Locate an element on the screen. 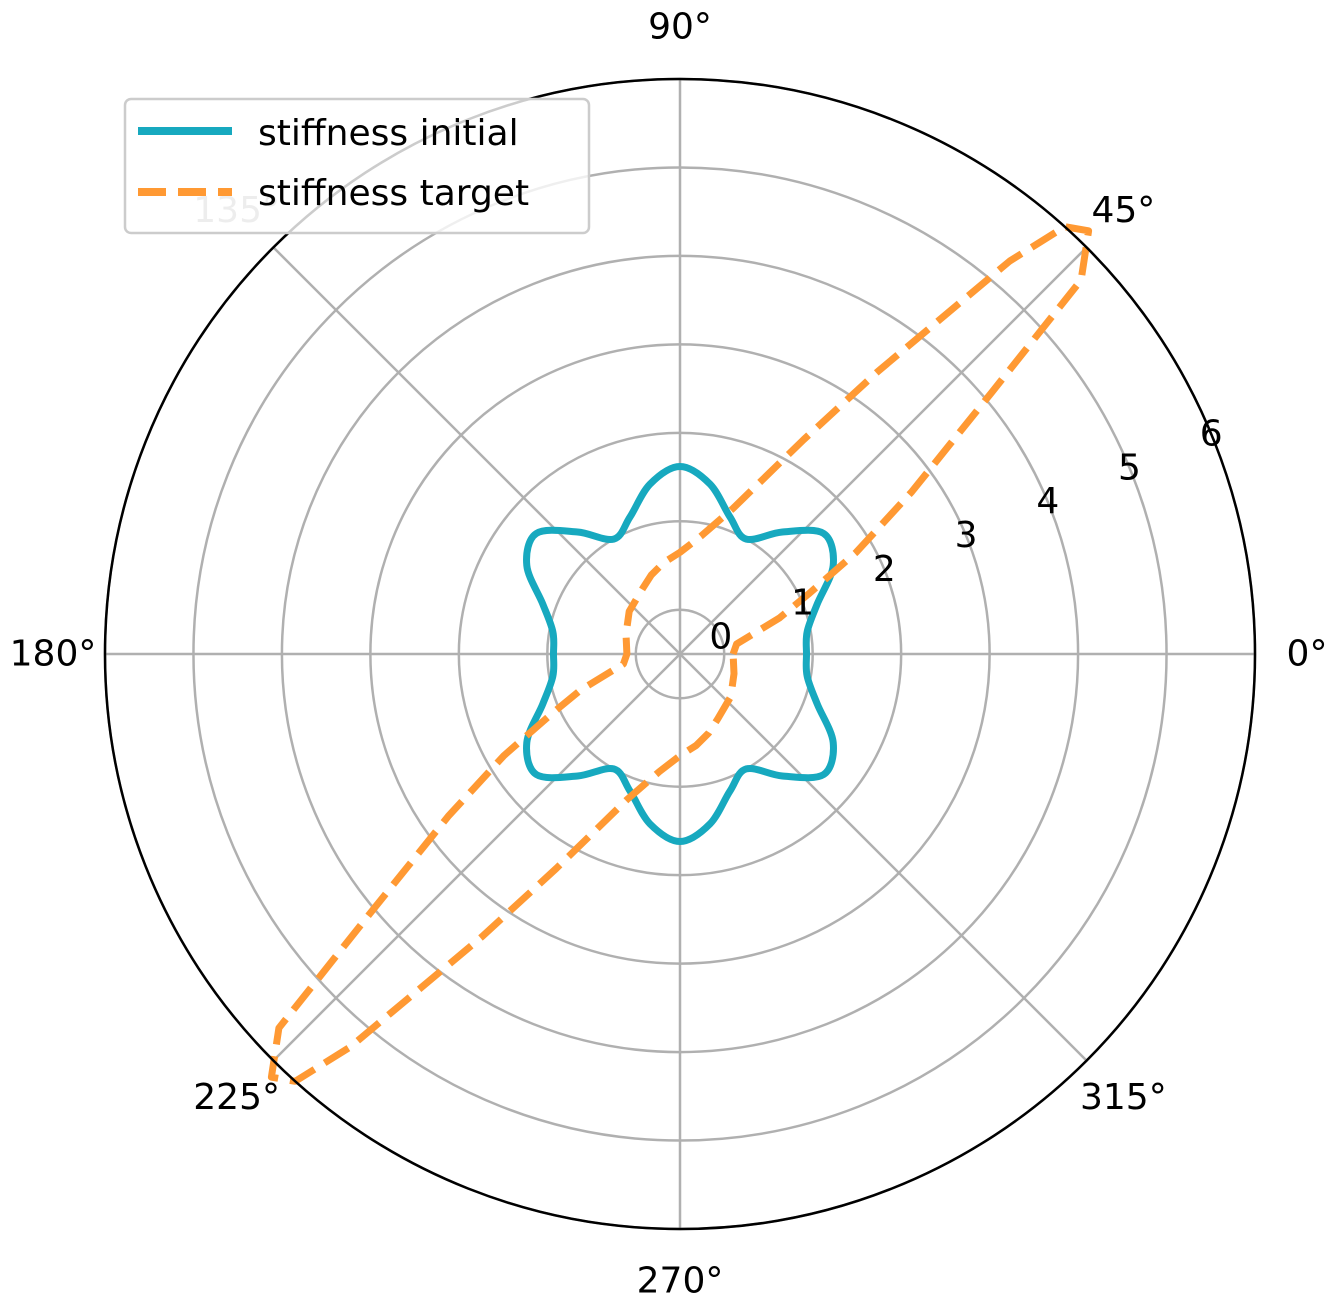 This screenshot has width=1334, height=1301. series-line-stiffness-initial is located at coordinates (680, 654).